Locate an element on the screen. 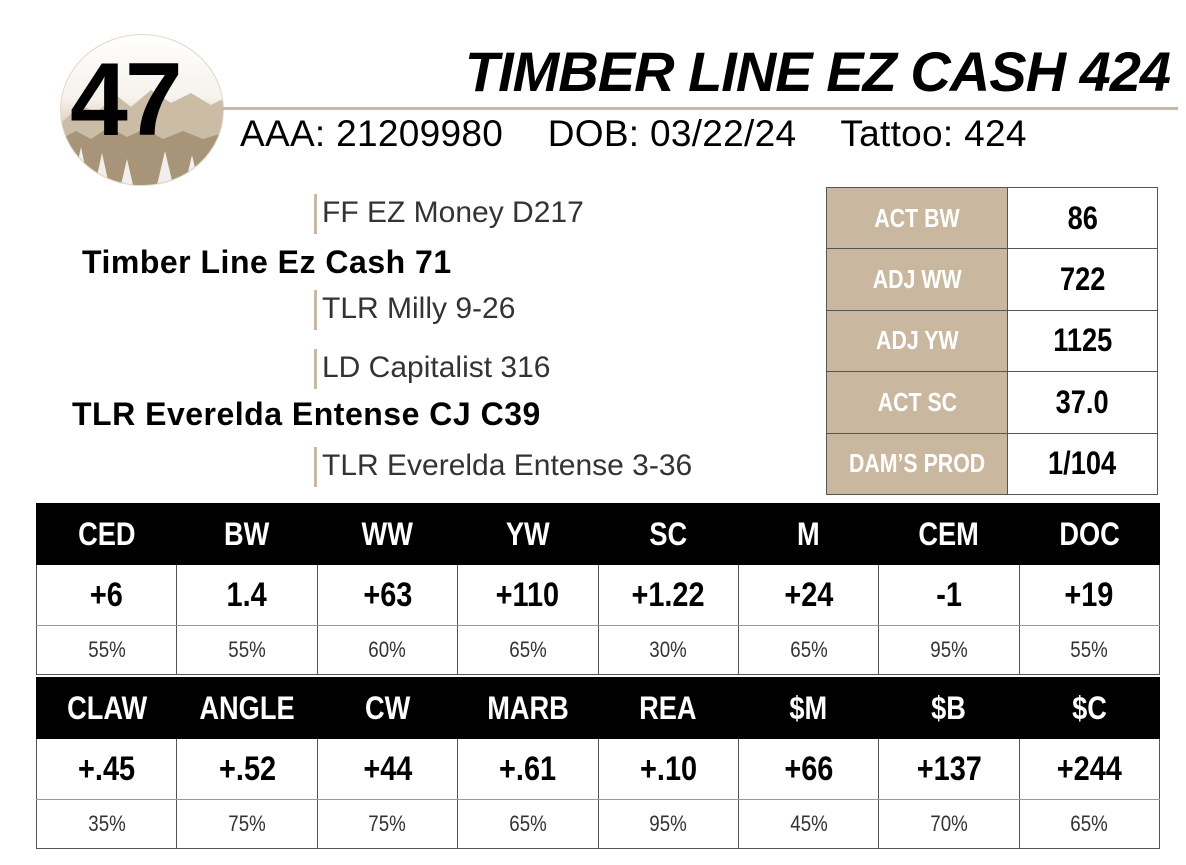 This screenshot has width=1186, height=865. epd-header: CLAW is located at coordinates (106, 707).